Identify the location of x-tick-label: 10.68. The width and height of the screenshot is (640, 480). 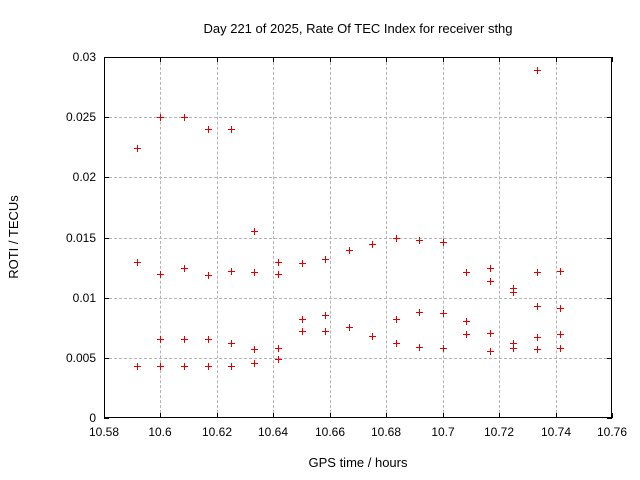
(386, 432).